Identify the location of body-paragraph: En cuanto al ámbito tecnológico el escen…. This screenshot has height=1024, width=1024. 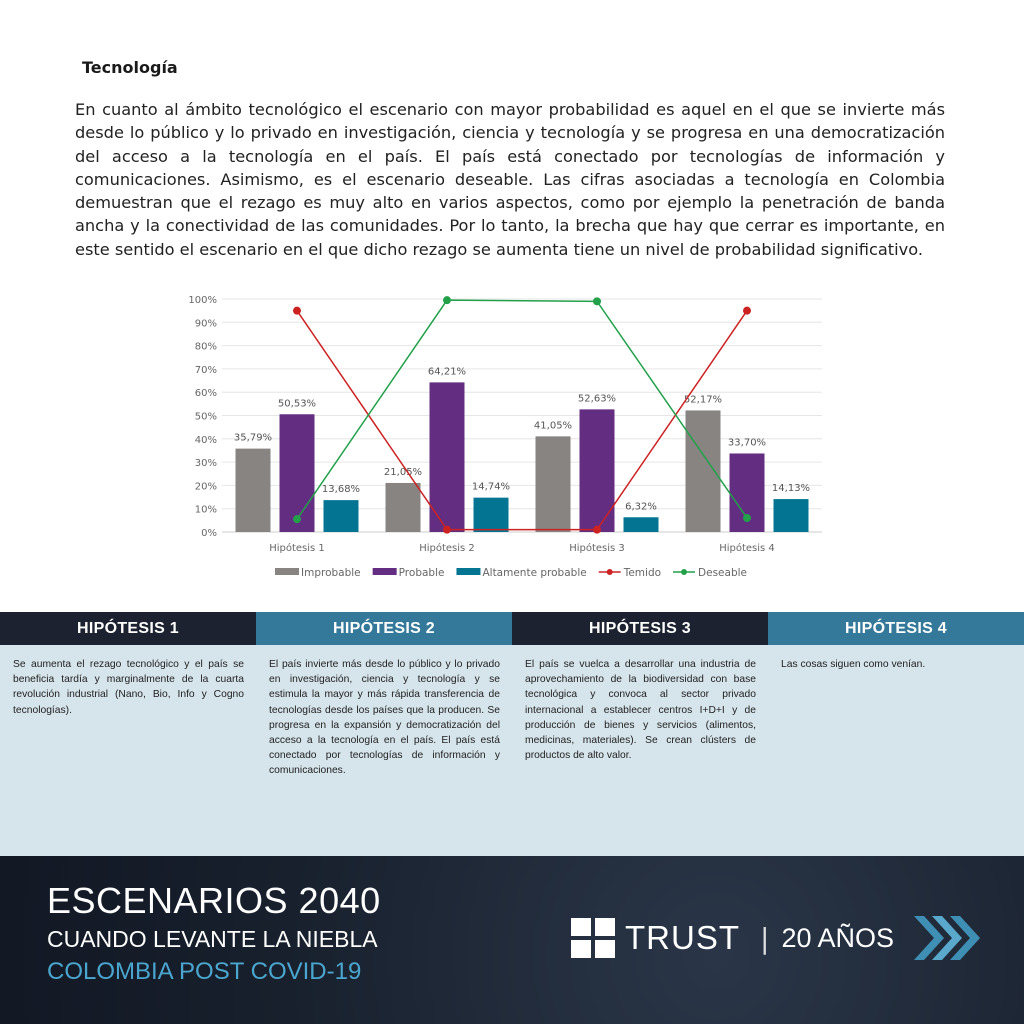
(510, 179).